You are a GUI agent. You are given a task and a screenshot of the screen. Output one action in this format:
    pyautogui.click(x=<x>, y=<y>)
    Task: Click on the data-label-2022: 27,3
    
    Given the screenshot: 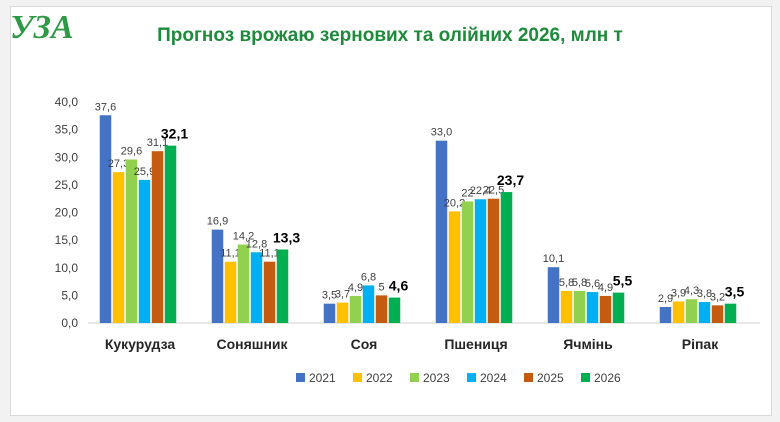 What is the action you would take?
    pyautogui.click(x=118, y=164)
    